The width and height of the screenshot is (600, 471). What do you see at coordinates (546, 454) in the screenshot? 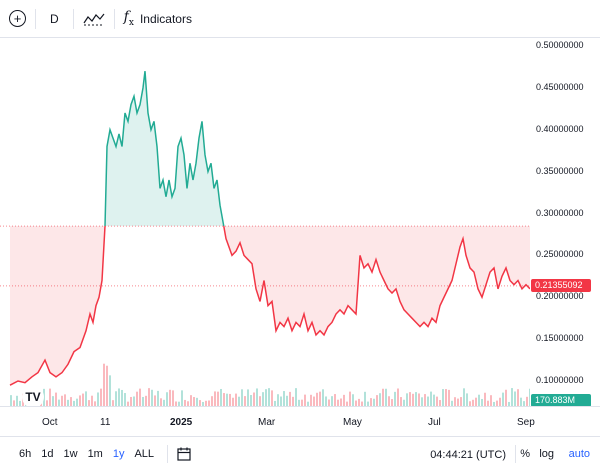
I see `log-toggle: log` at bounding box center [546, 454].